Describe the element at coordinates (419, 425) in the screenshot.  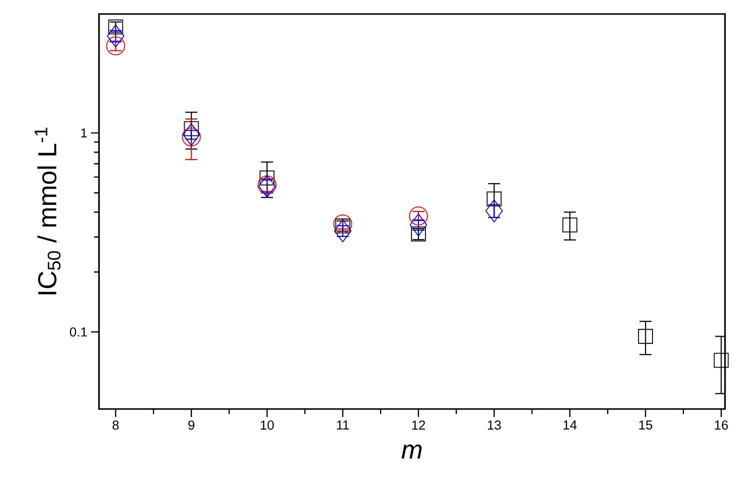
I see `x-tick-label: 12` at that location.